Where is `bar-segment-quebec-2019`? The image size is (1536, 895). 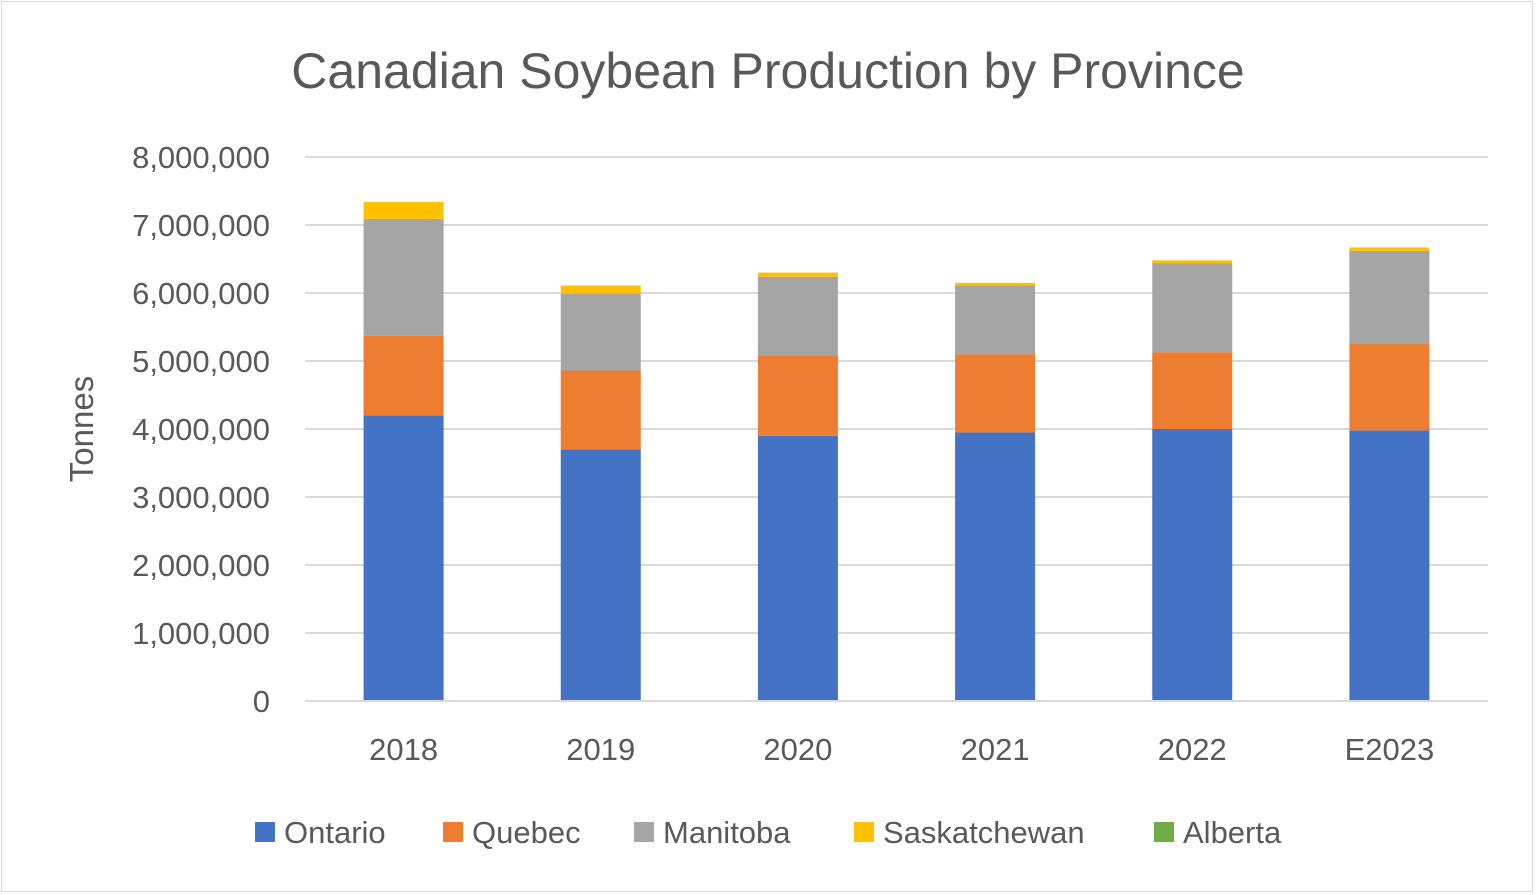 bar-segment-quebec-2019 is located at coordinates (600, 410).